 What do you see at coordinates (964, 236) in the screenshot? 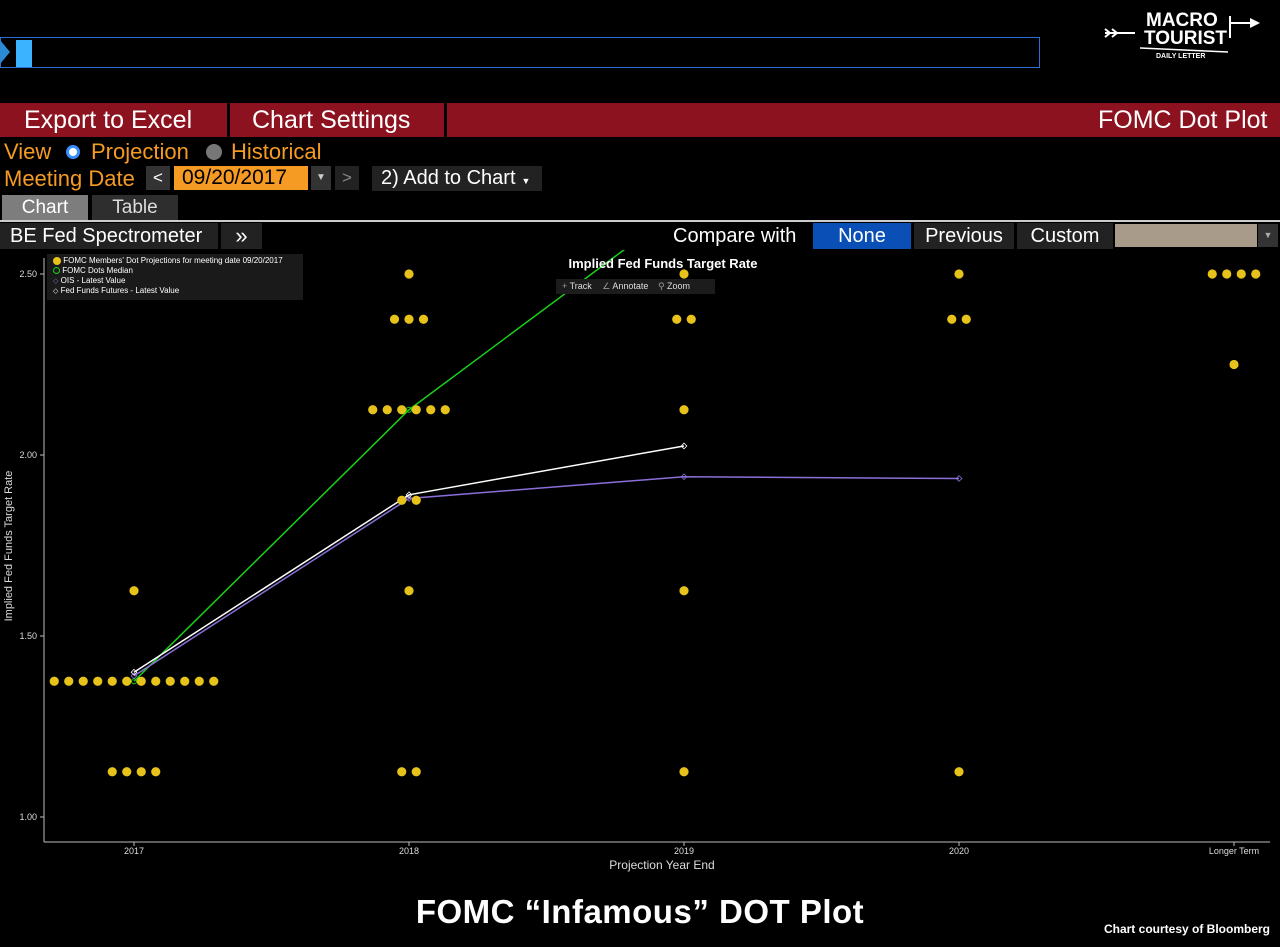
I see `compare-previous-button: Previous` at bounding box center [964, 236].